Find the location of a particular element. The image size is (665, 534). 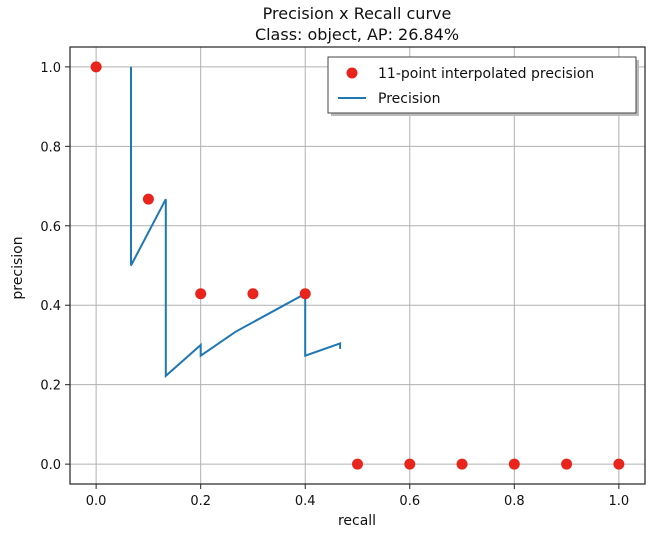

x-tick-label: 0.6 is located at coordinates (409, 501).